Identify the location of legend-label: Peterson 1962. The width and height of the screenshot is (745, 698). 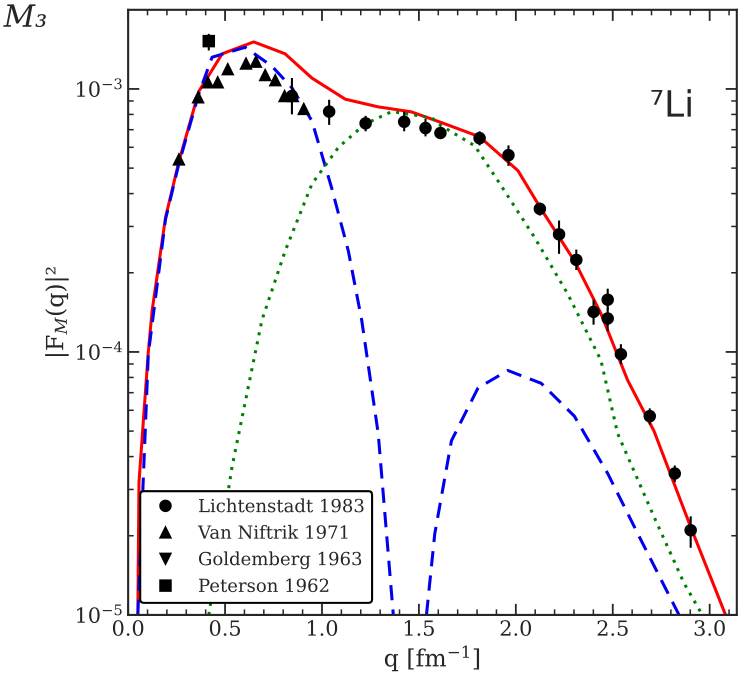
(263, 585).